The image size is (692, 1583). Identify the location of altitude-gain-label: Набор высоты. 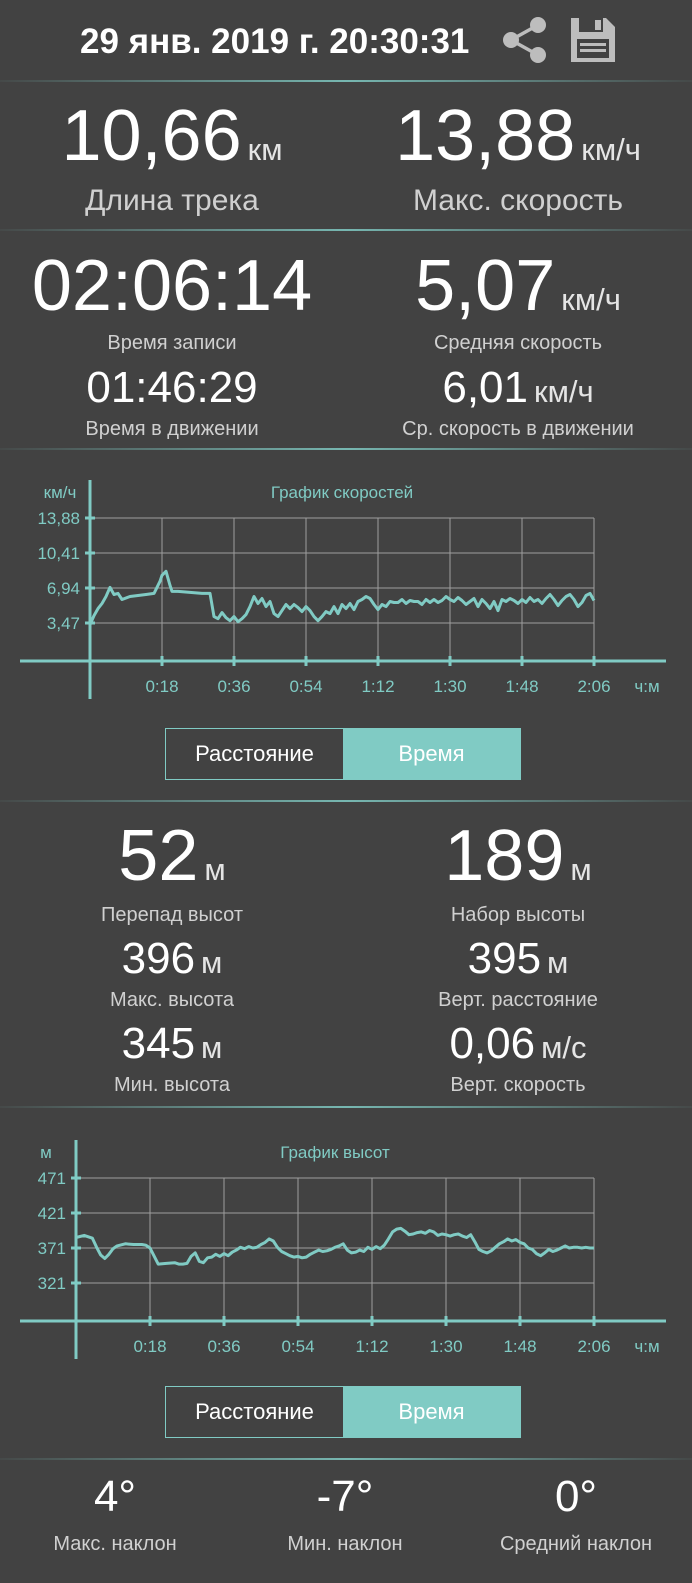
(518, 915).